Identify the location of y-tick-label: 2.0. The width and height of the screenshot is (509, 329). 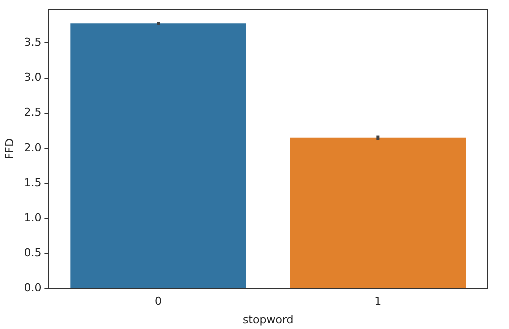
(33, 147).